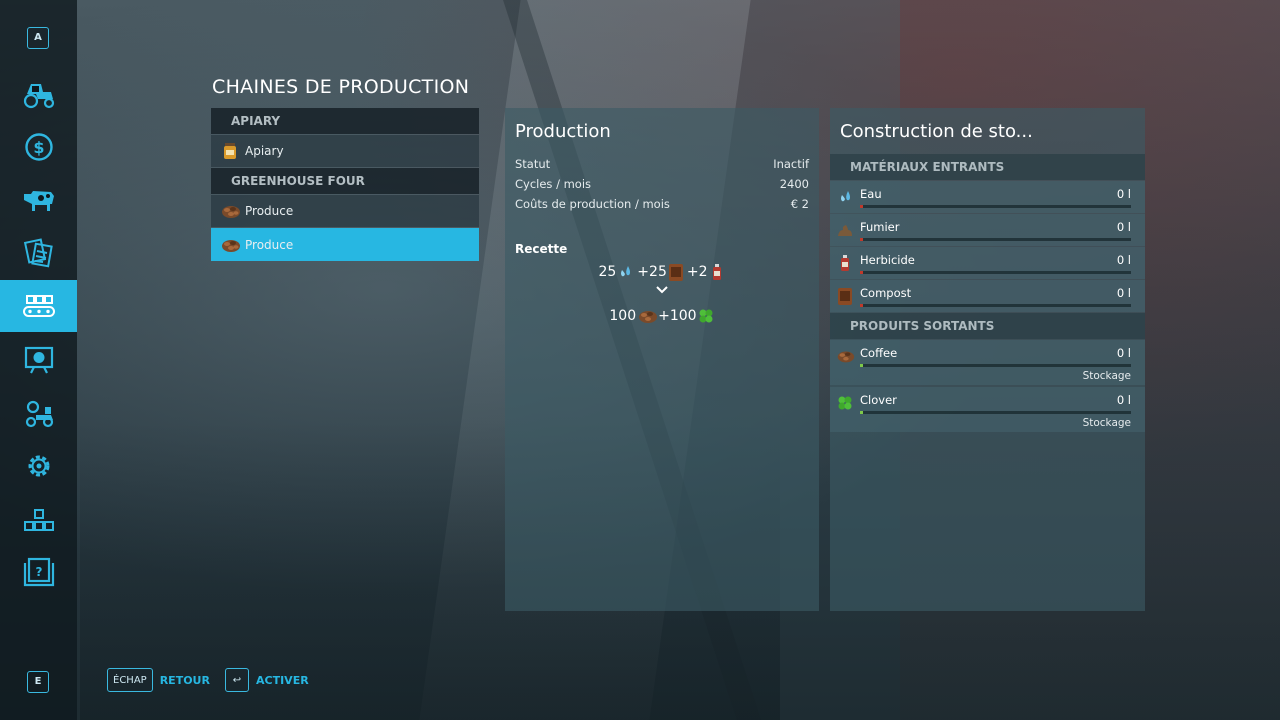 This screenshot has width=1280, height=720. What do you see at coordinates (592, 204) in the screenshot?
I see `costs-label: Coûts de production / mois` at bounding box center [592, 204].